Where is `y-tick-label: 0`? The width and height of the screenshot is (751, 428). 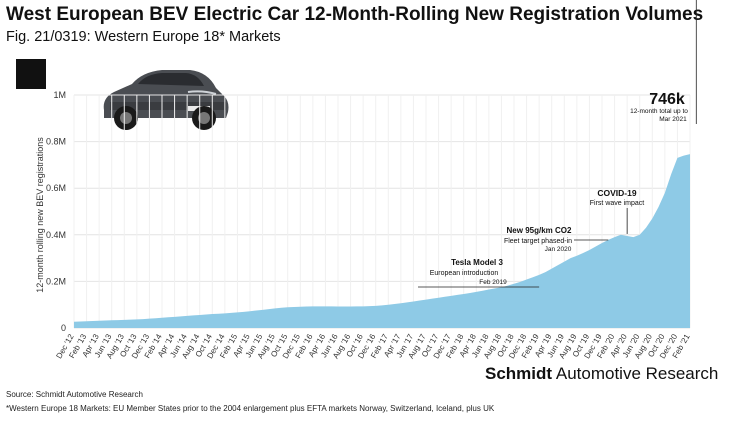 y-tick-label: 0 is located at coordinates (63, 328).